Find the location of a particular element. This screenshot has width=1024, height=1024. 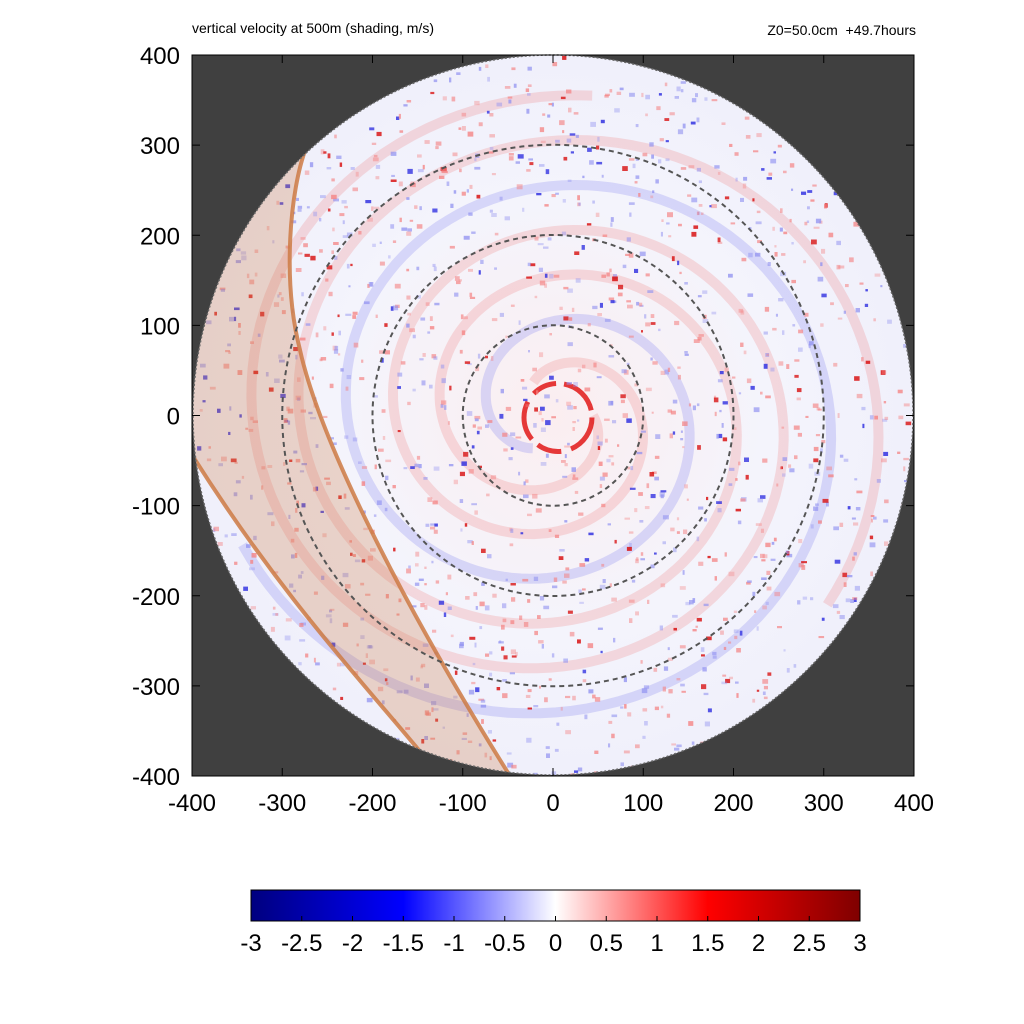

x-tick-label: 0 is located at coordinates (552, 803).